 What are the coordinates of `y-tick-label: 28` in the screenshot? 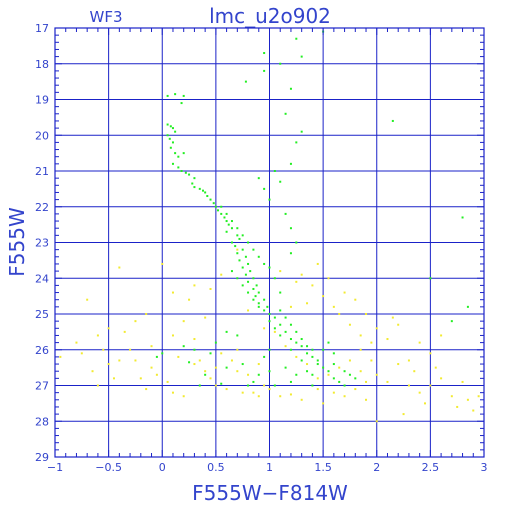 It's located at (42, 421).